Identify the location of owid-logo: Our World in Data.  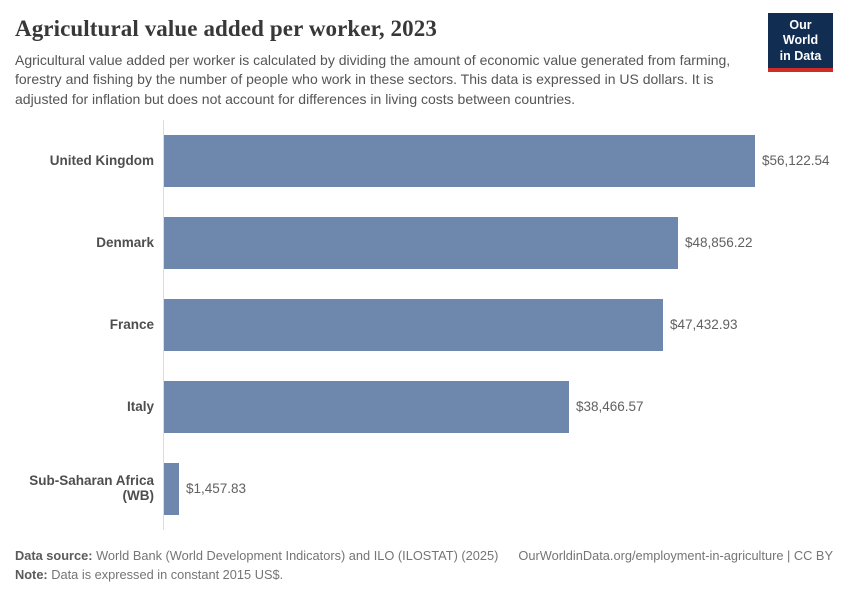
(800, 42).